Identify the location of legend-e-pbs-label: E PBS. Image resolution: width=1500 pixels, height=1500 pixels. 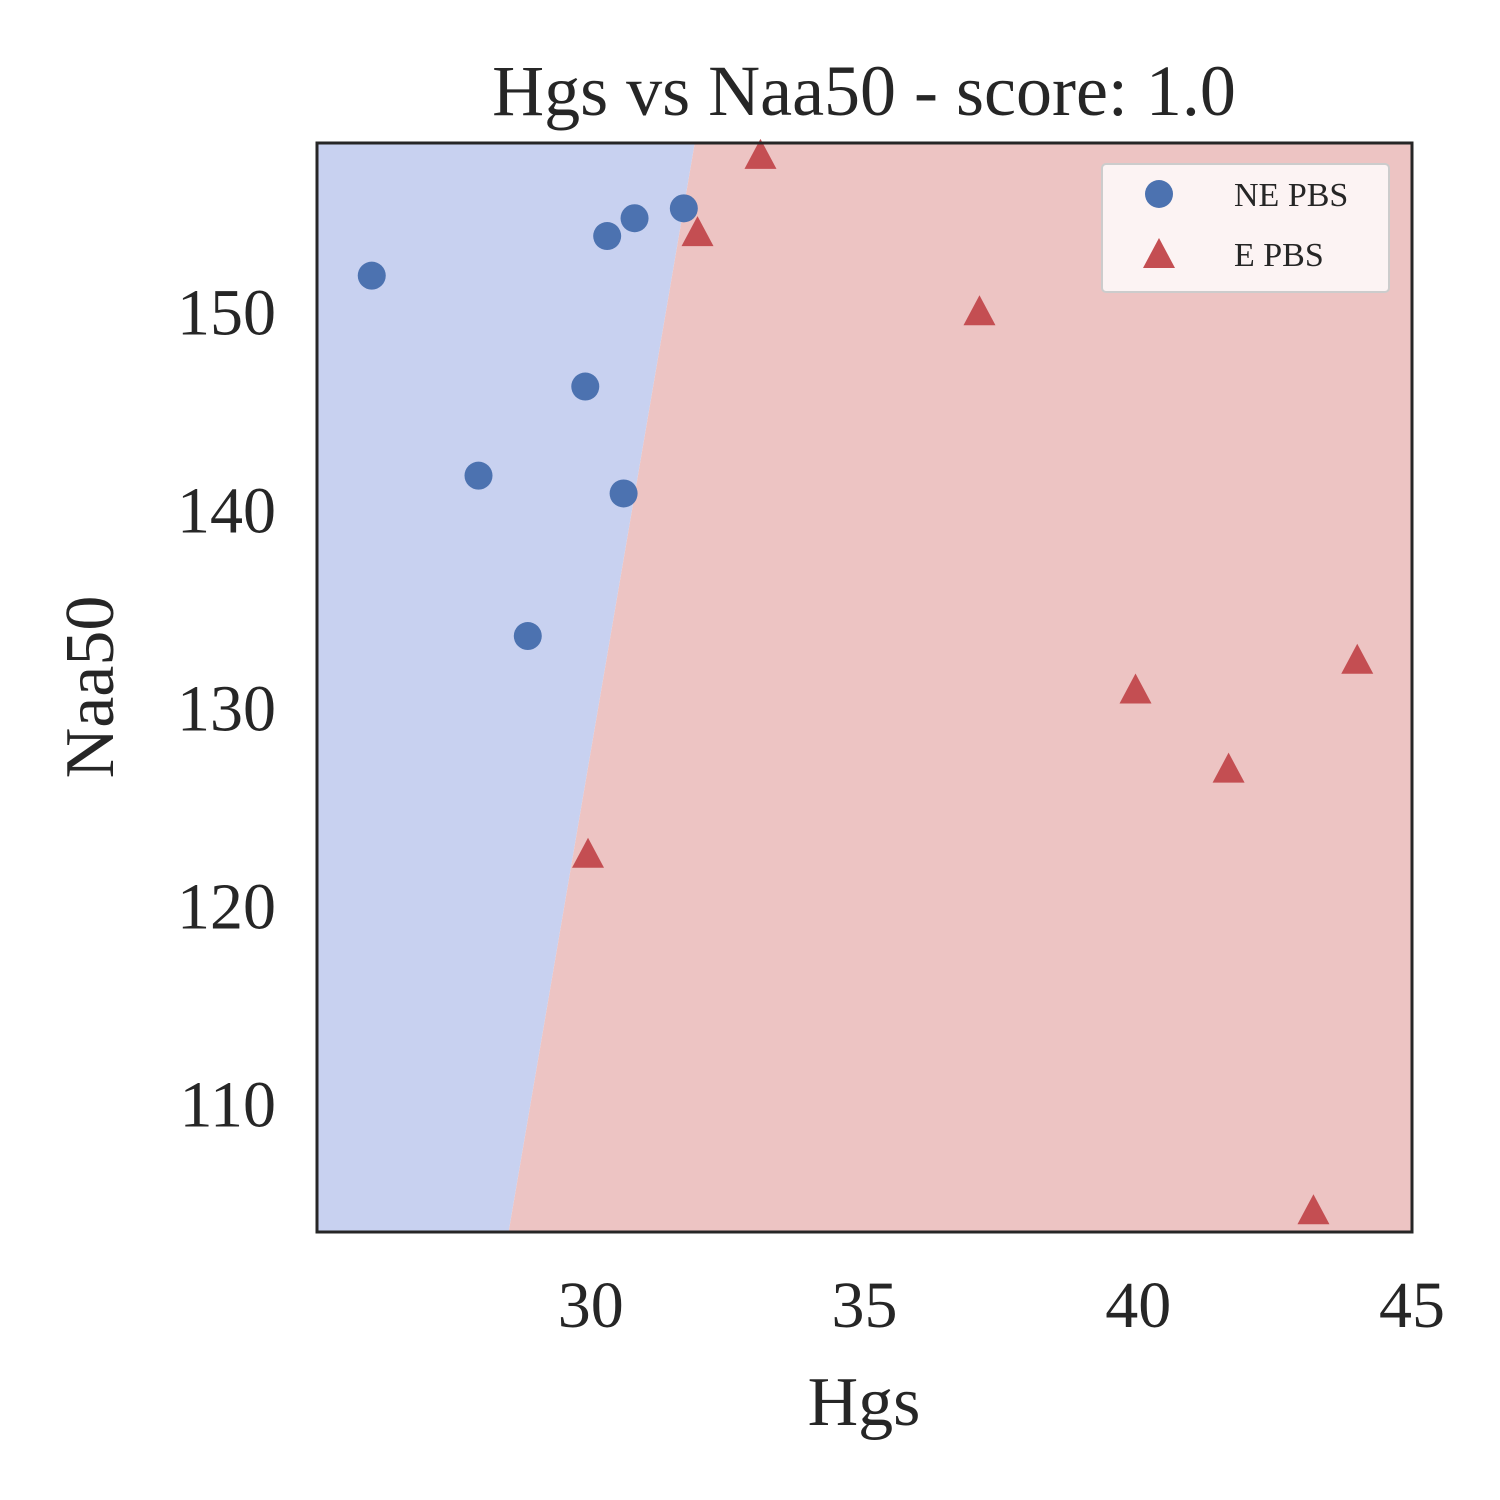
(1279, 255).